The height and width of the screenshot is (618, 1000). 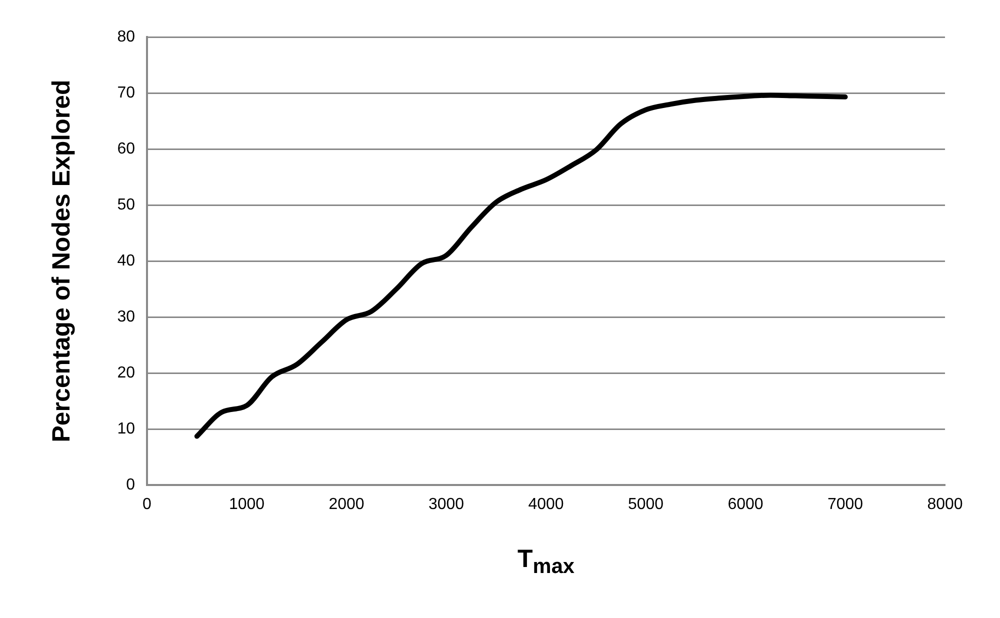 What do you see at coordinates (546, 562) in the screenshot?
I see `x-axis-title: T$_{max}$` at bounding box center [546, 562].